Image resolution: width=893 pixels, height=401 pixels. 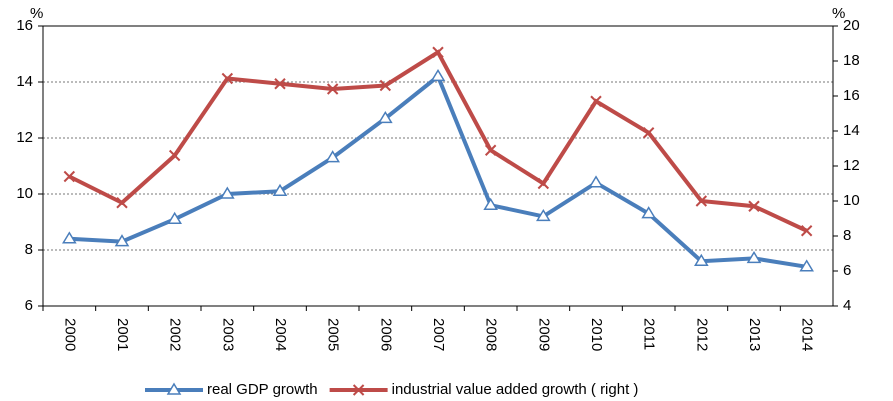 I want to click on legend-label: industrial value added growth ( right ), so click(x=515, y=389).